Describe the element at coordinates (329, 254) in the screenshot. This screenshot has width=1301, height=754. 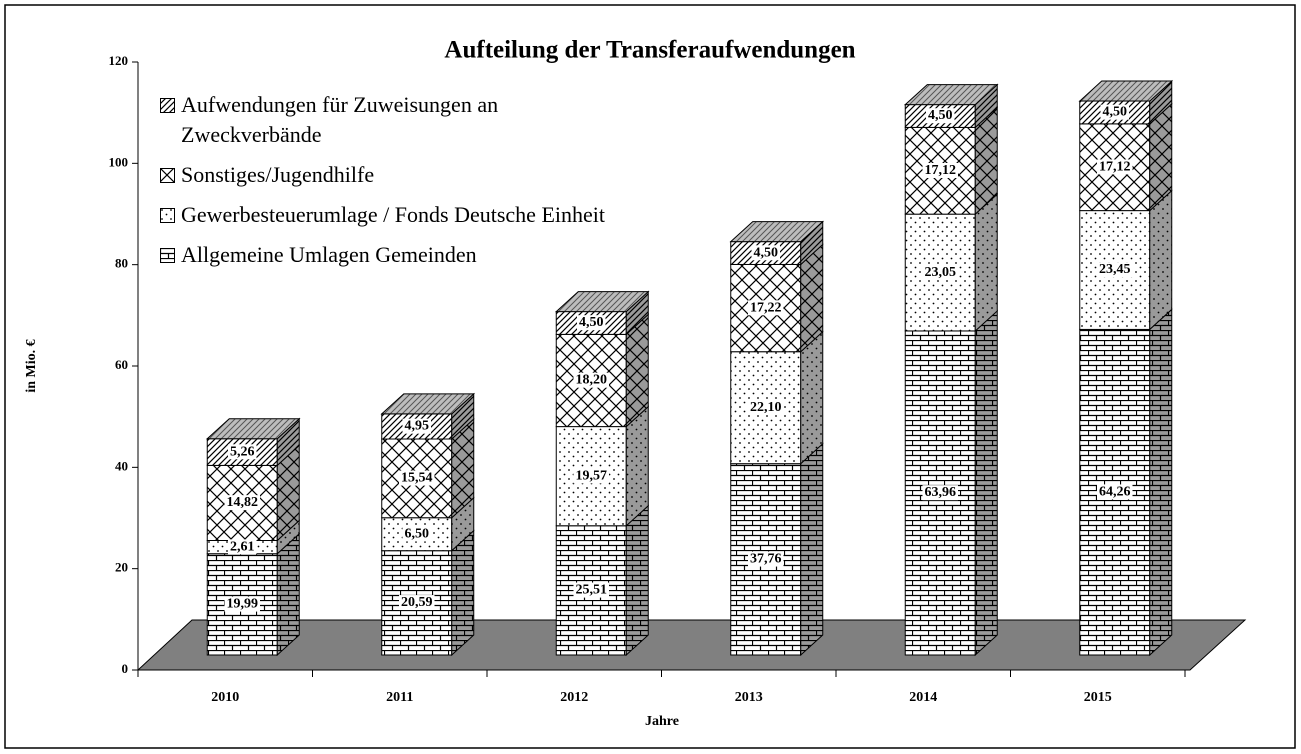
I see `legend-label: Allgemeine Umlagen Gemeinden` at that location.